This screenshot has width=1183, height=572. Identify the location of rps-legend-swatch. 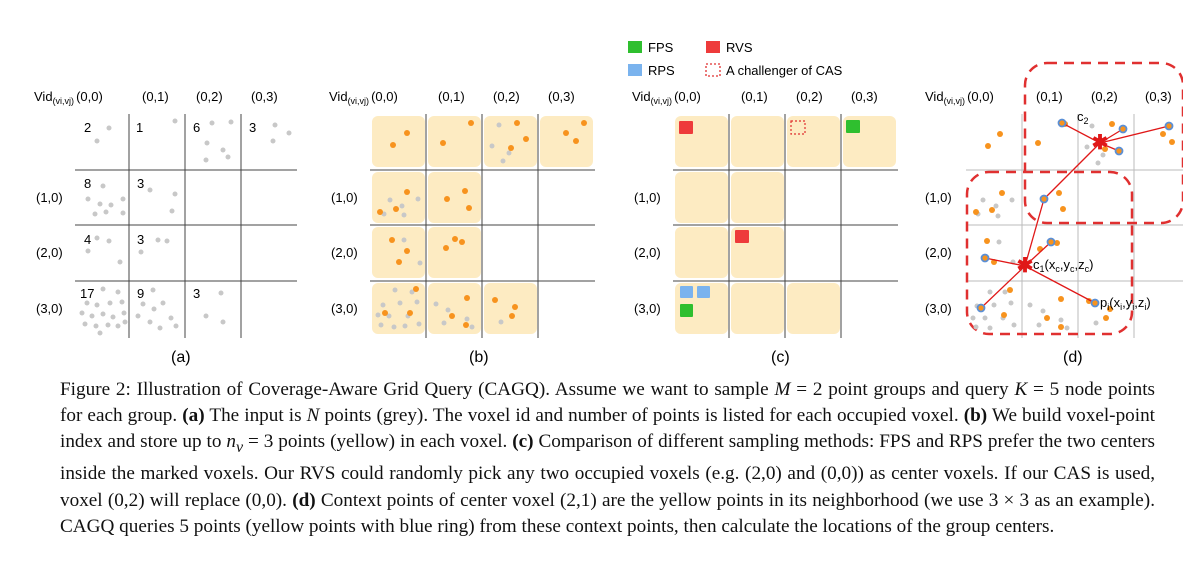
(635, 70).